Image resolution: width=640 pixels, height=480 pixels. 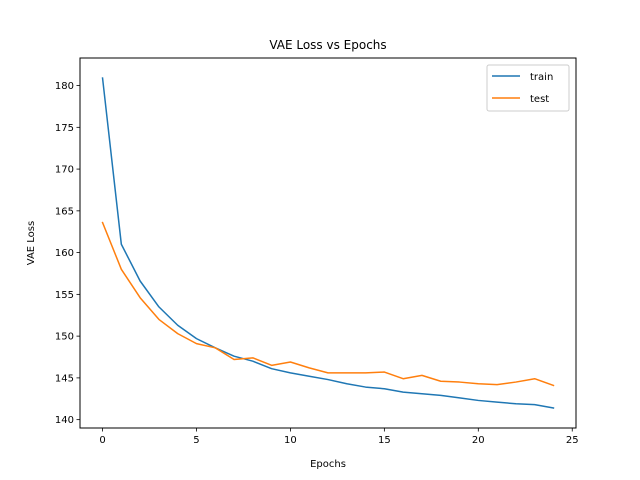 What do you see at coordinates (64, 211) in the screenshot?
I see `y-tick-label: 165` at bounding box center [64, 211].